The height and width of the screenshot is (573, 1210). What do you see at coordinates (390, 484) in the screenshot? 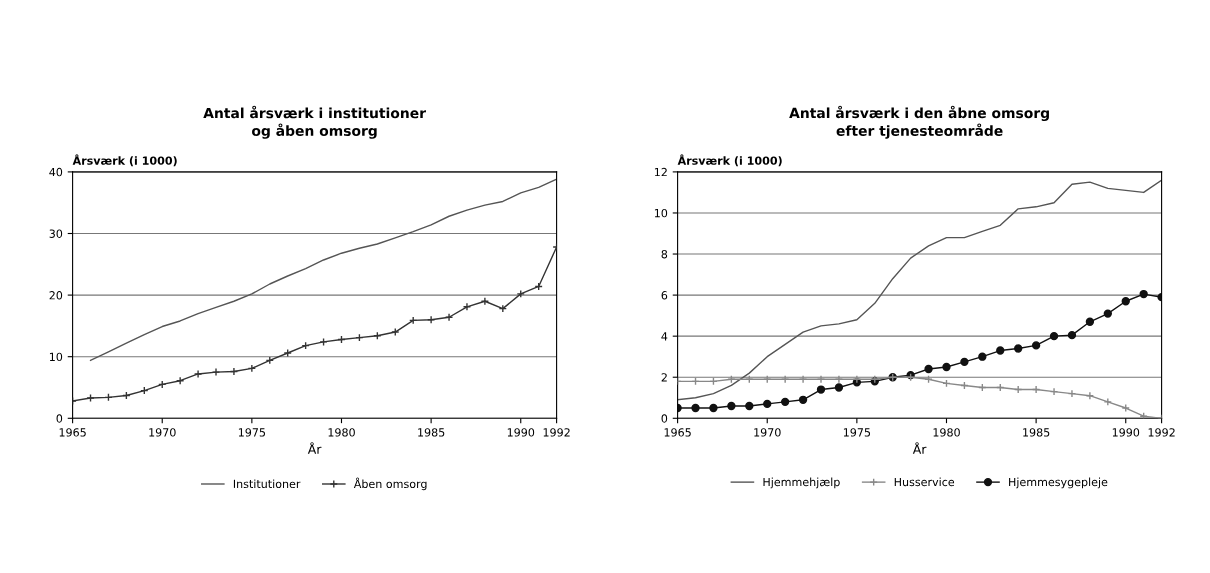
I see `legend-label: Åben omsorg` at bounding box center [390, 484].